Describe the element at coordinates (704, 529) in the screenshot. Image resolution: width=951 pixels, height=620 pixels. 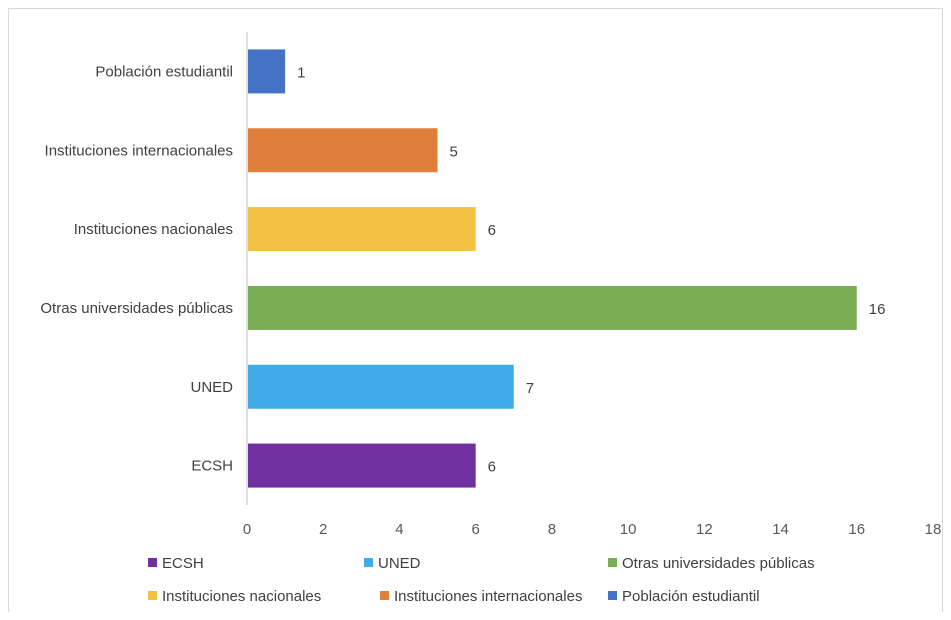
I see `x-tick-label: 12` at that location.